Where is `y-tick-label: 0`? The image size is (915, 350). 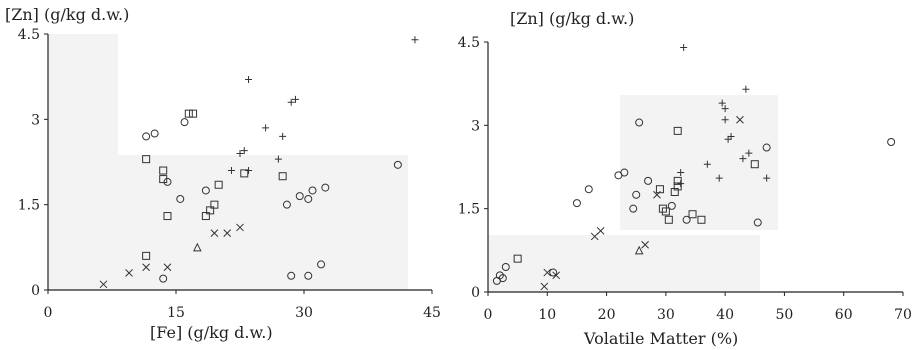
y-tick-label: 0 is located at coordinates (35, 291).